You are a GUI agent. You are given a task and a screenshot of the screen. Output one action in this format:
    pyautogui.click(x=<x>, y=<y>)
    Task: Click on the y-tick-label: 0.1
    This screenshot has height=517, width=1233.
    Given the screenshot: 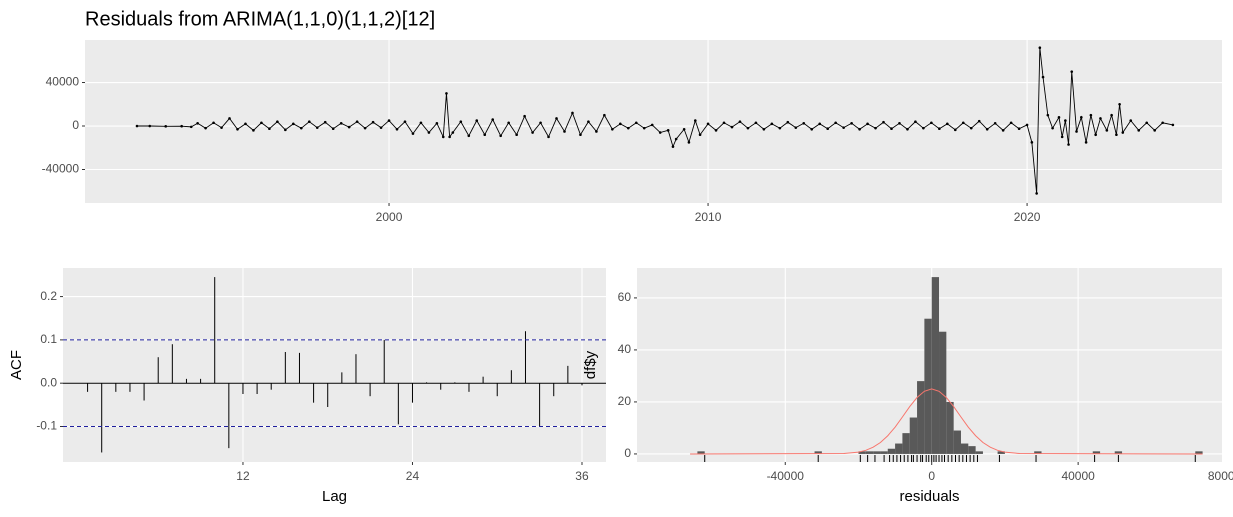 What is the action you would take?
    pyautogui.click(x=48, y=339)
    